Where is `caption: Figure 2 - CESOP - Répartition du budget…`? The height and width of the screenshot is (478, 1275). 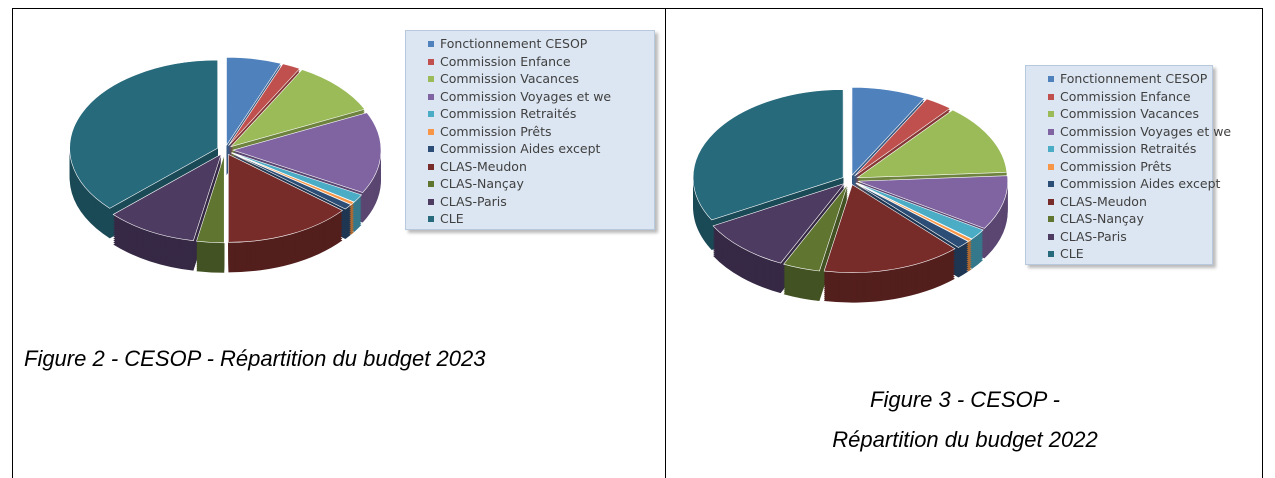
caption: Figure 2 - CESOP - Répartition du budget… is located at coordinates (255, 358).